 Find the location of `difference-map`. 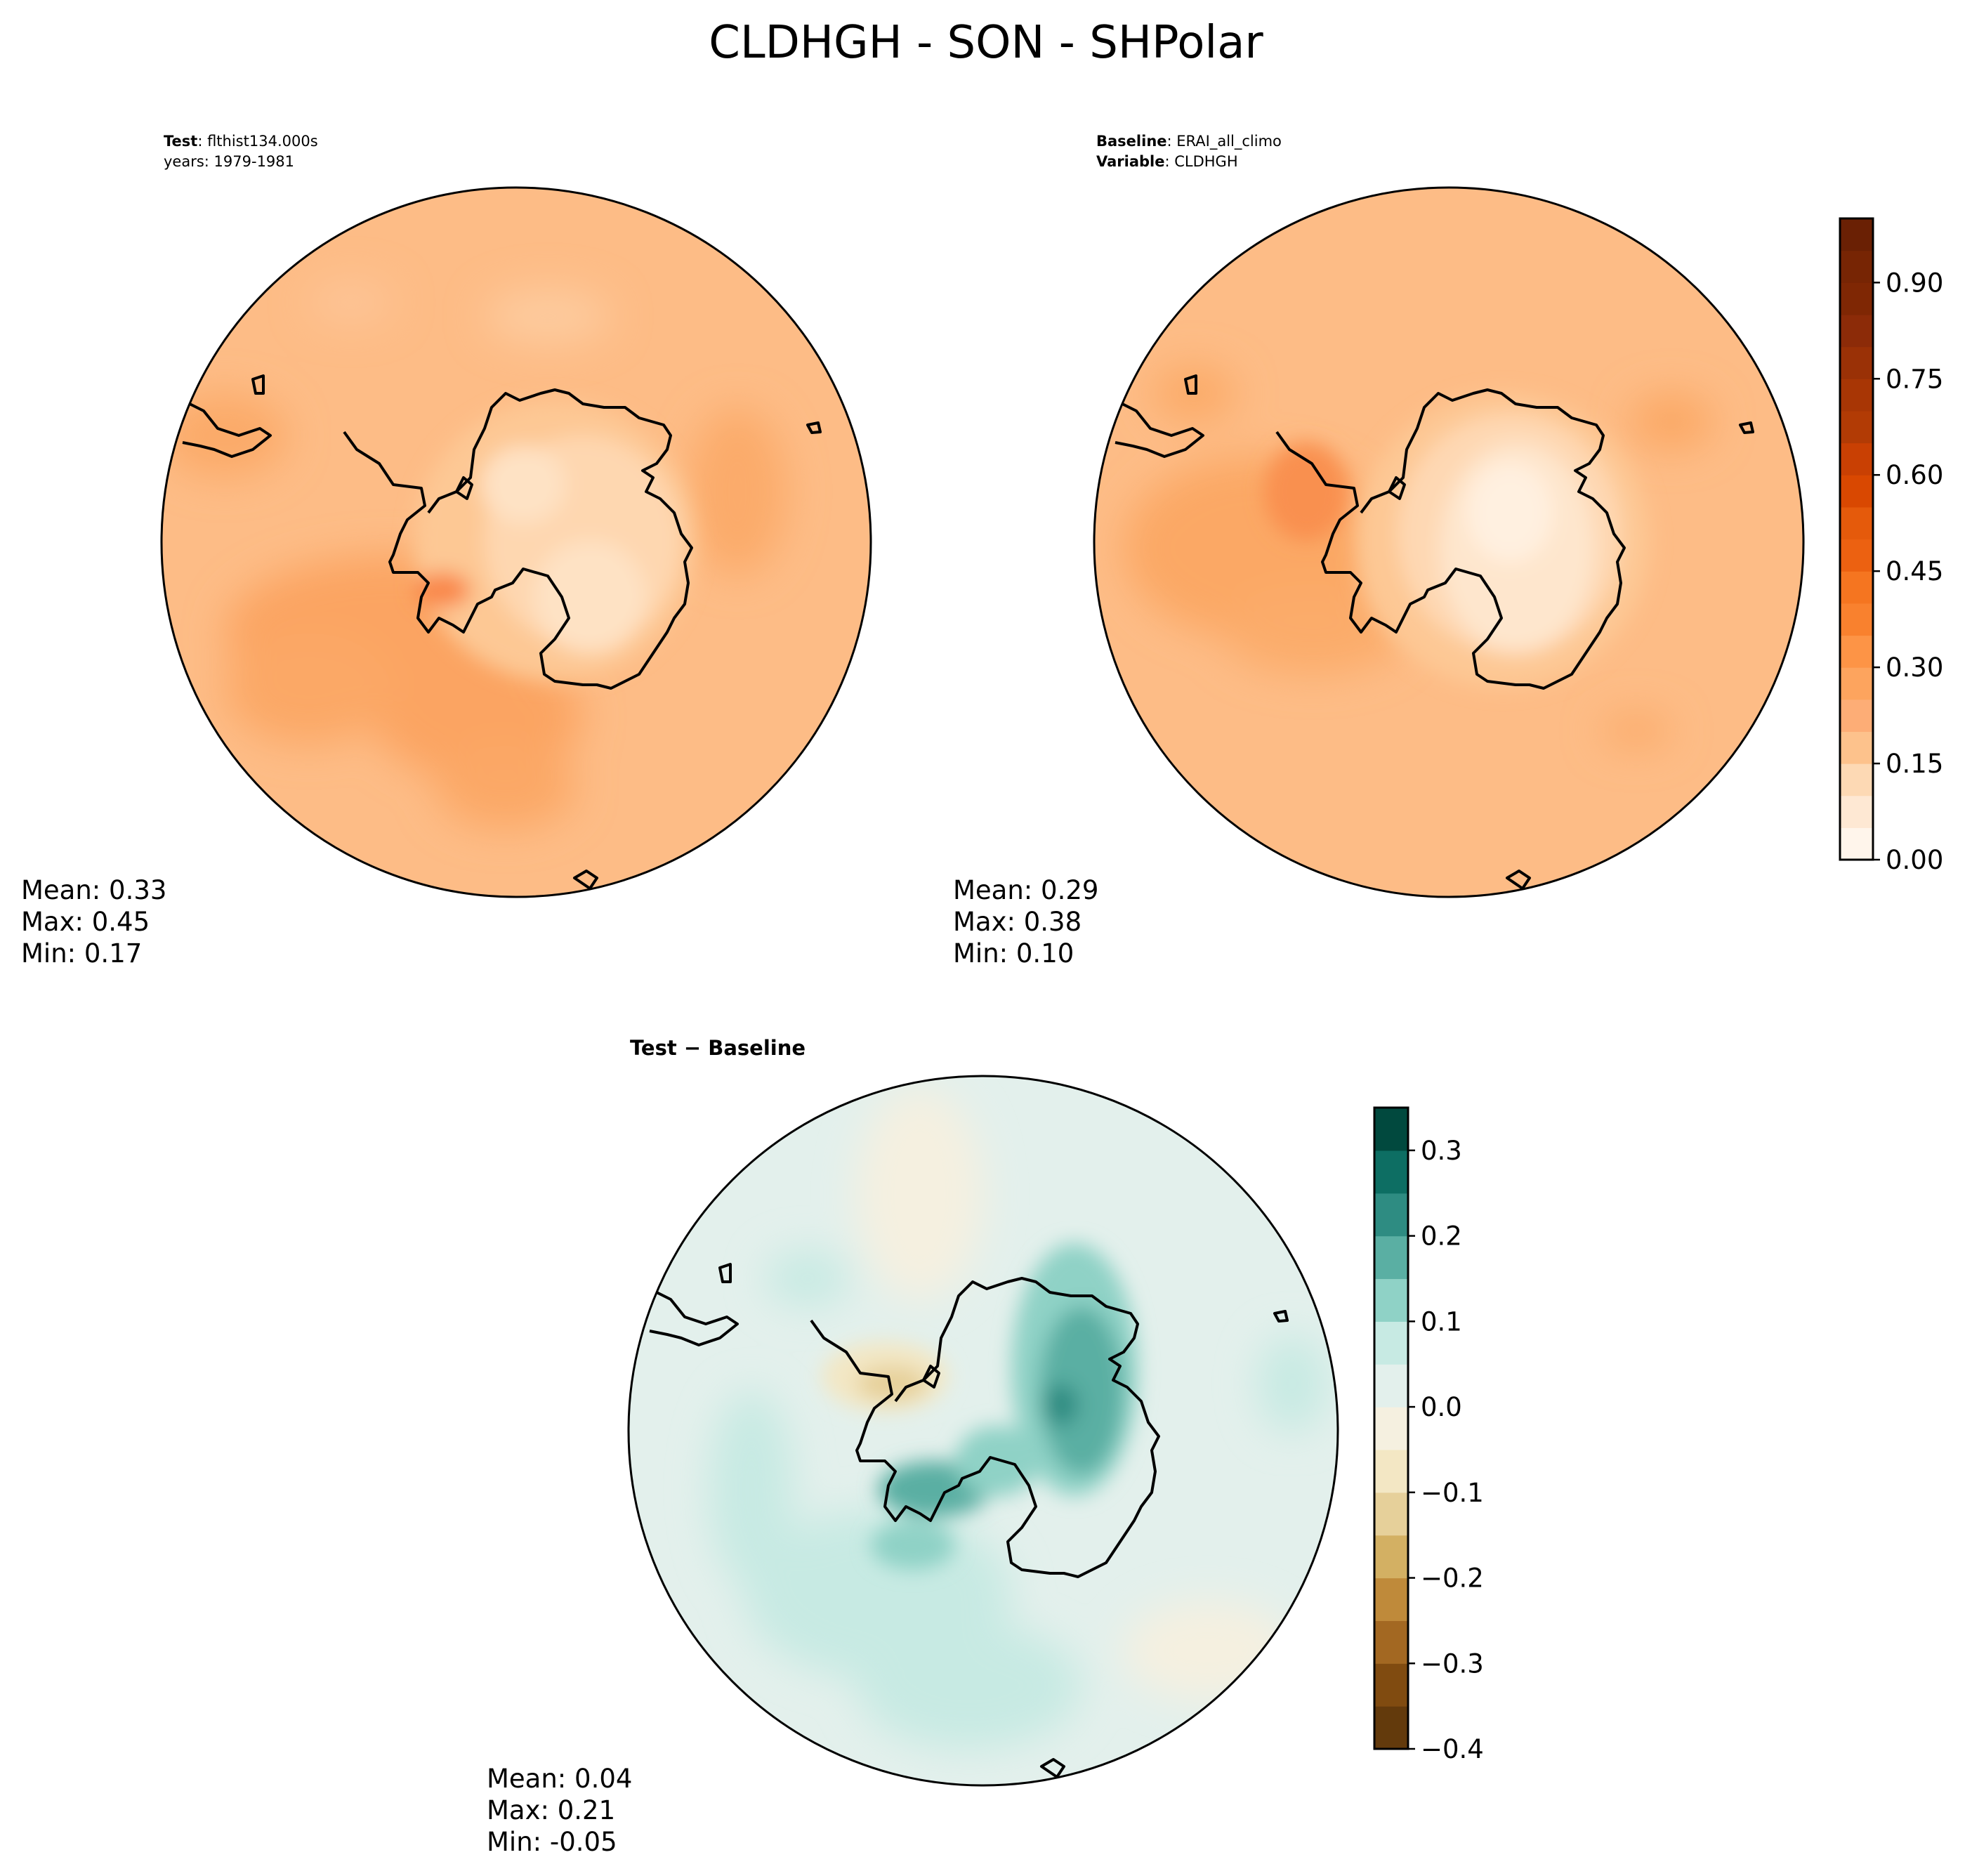

difference-map is located at coordinates (983, 1430).